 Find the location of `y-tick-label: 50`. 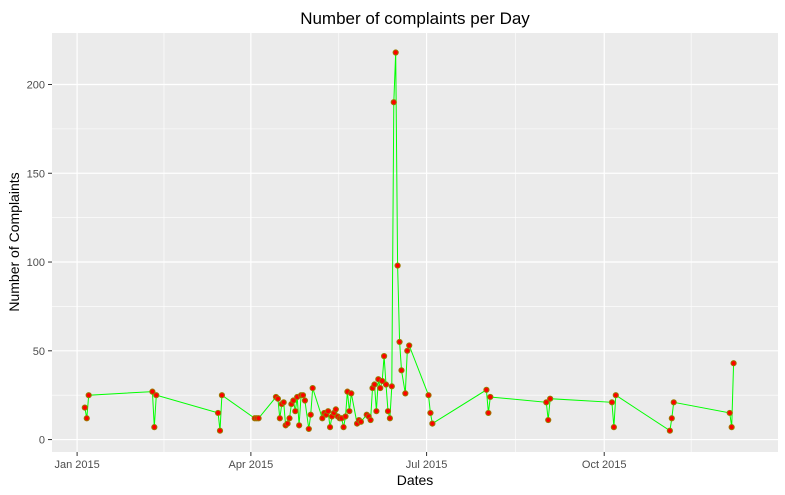

y-tick-label: 50 is located at coordinates (39, 352).